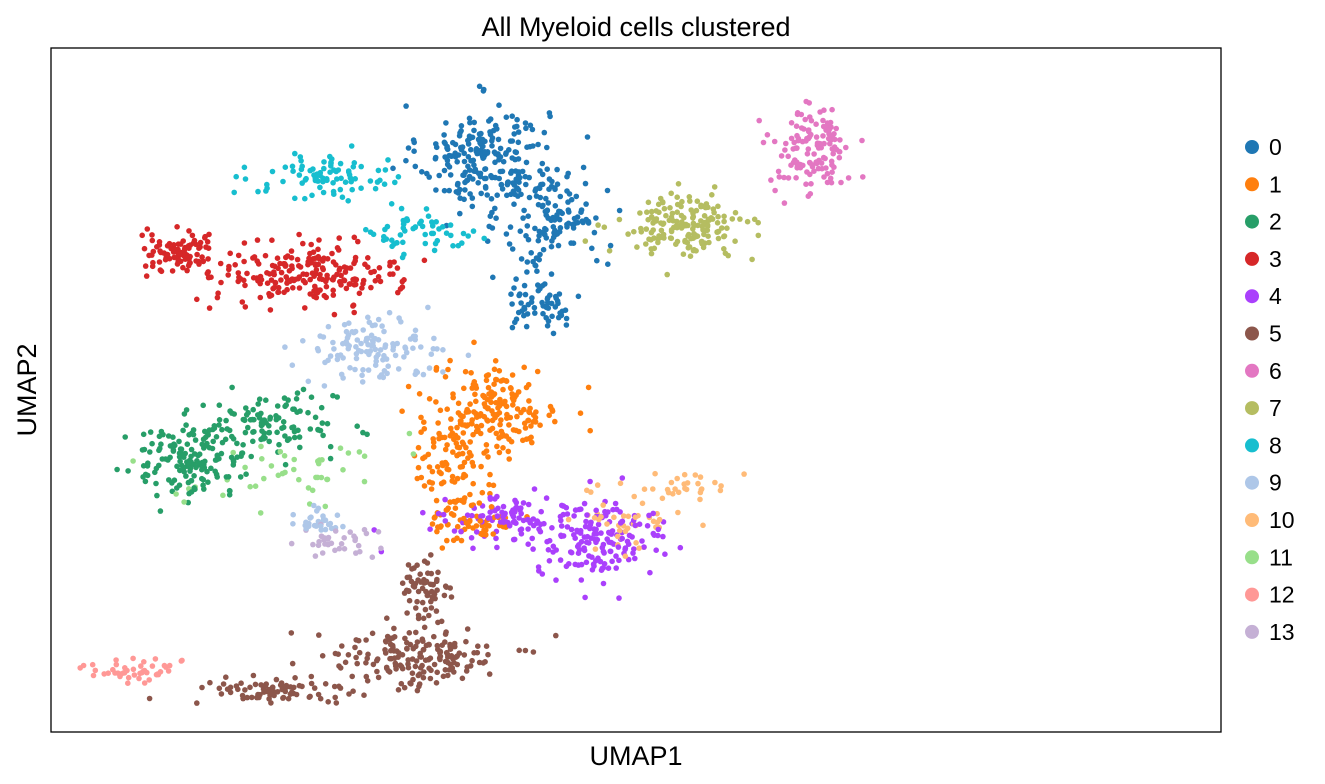 This screenshot has height=784, width=1325. Describe the element at coordinates (1282, 632) in the screenshot. I see `legend-label-13: 13` at that location.